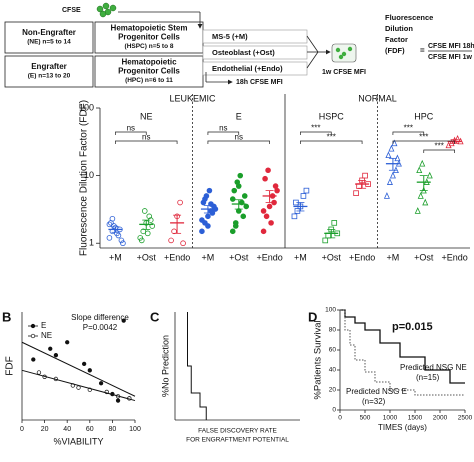 This screenshot has height=462, width=474. What do you see at coordinates (149, 80) in the screenshot?
I see `box-text: (HPC) n=6 to 11` at bounding box center [149, 80].